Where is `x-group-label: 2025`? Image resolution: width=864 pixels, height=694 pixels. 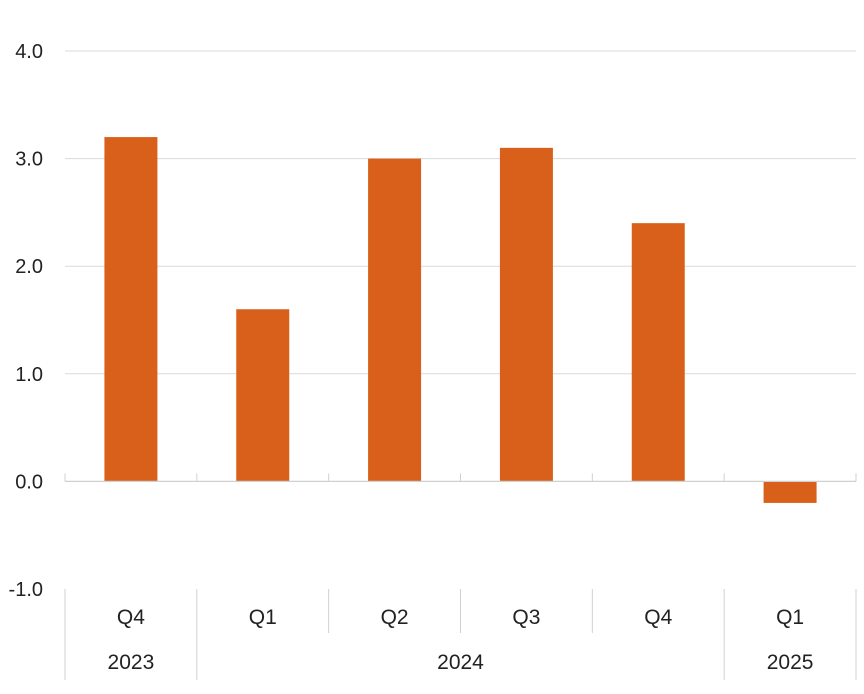
x-group-label: 2025 is located at coordinates (790, 662).